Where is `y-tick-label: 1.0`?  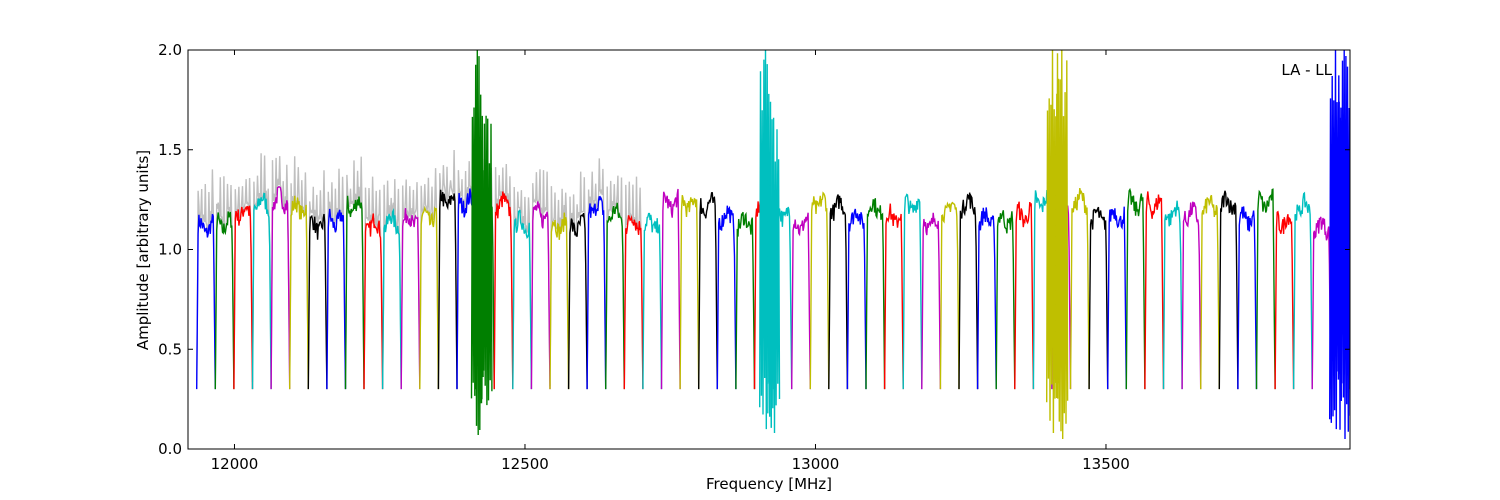
y-tick-label: 1.0 is located at coordinates (170, 250).